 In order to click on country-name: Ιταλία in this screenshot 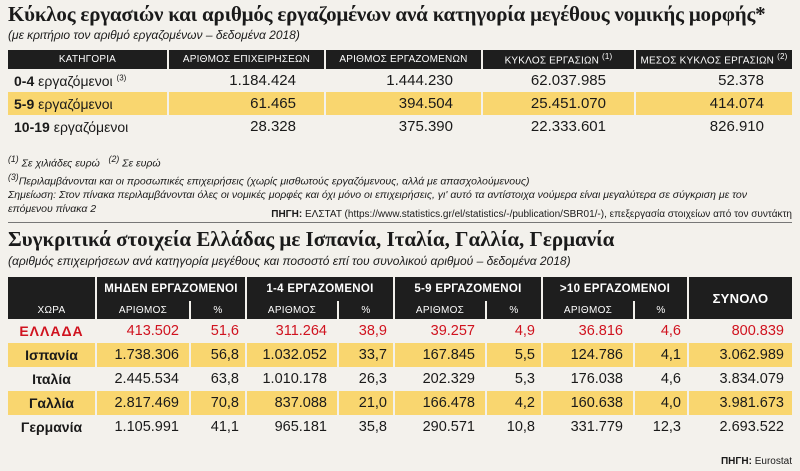, I will do `click(51, 379)`.